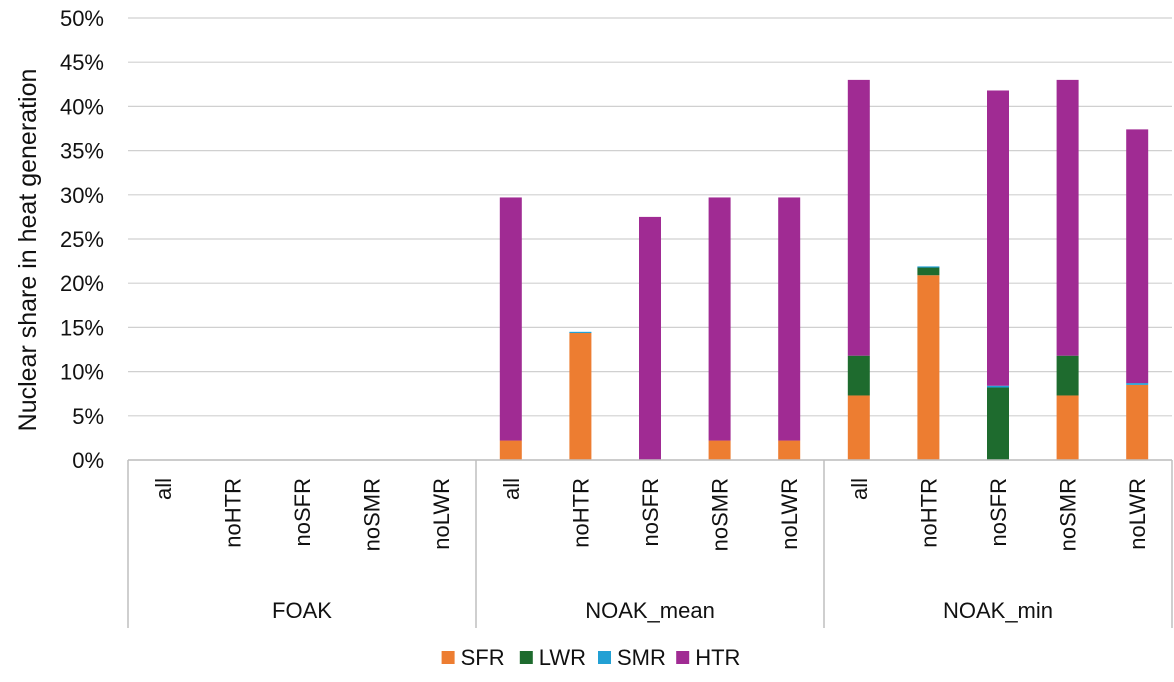 This screenshot has width=1174, height=682. Describe the element at coordinates (604, 657) in the screenshot. I see `legend-swatch-smr` at that location.